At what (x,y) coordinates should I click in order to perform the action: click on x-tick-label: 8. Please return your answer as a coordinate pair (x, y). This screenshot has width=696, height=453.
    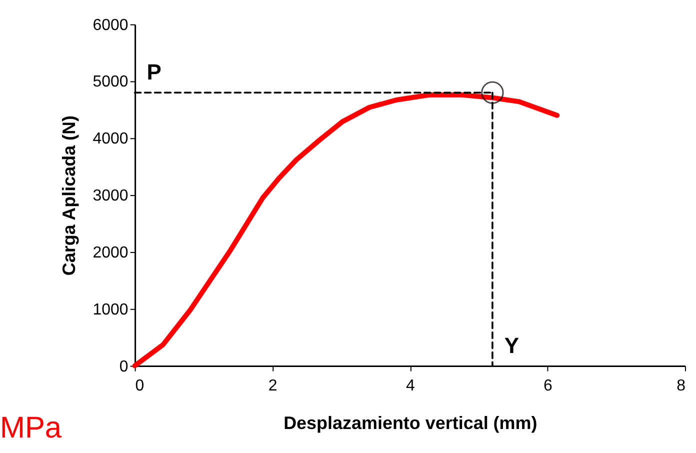
    Looking at the image, I should click on (681, 385).